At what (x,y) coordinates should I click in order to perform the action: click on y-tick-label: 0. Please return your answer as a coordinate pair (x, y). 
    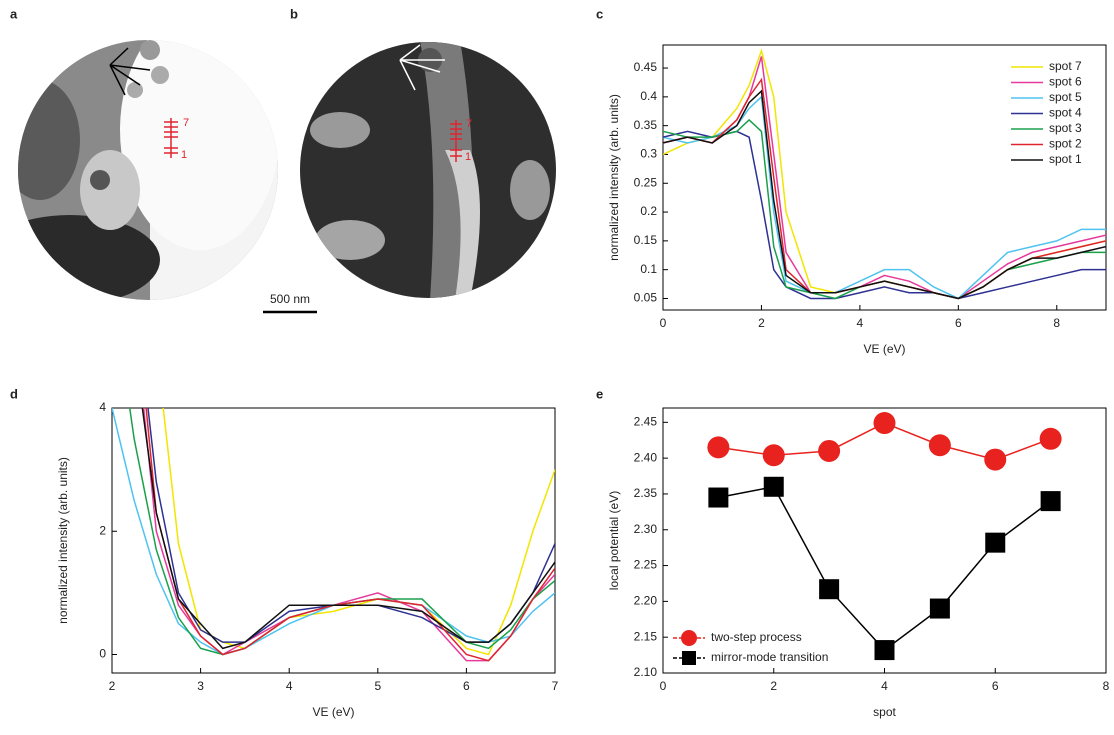
    Looking at the image, I should click on (102, 654).